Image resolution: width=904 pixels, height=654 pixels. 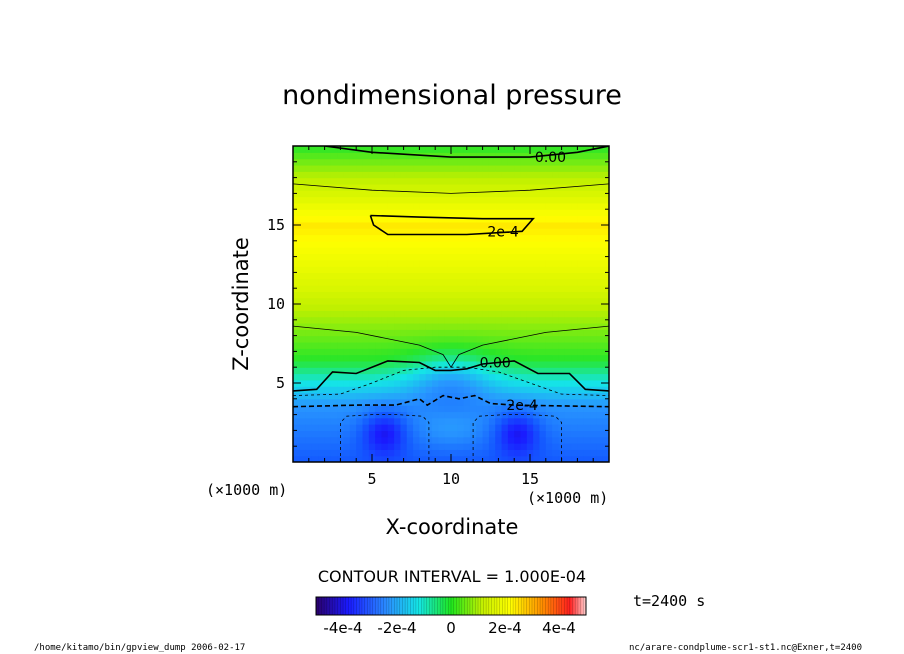 What do you see at coordinates (550, 158) in the screenshot?
I see `contour-label-0: 0.00` at bounding box center [550, 158].